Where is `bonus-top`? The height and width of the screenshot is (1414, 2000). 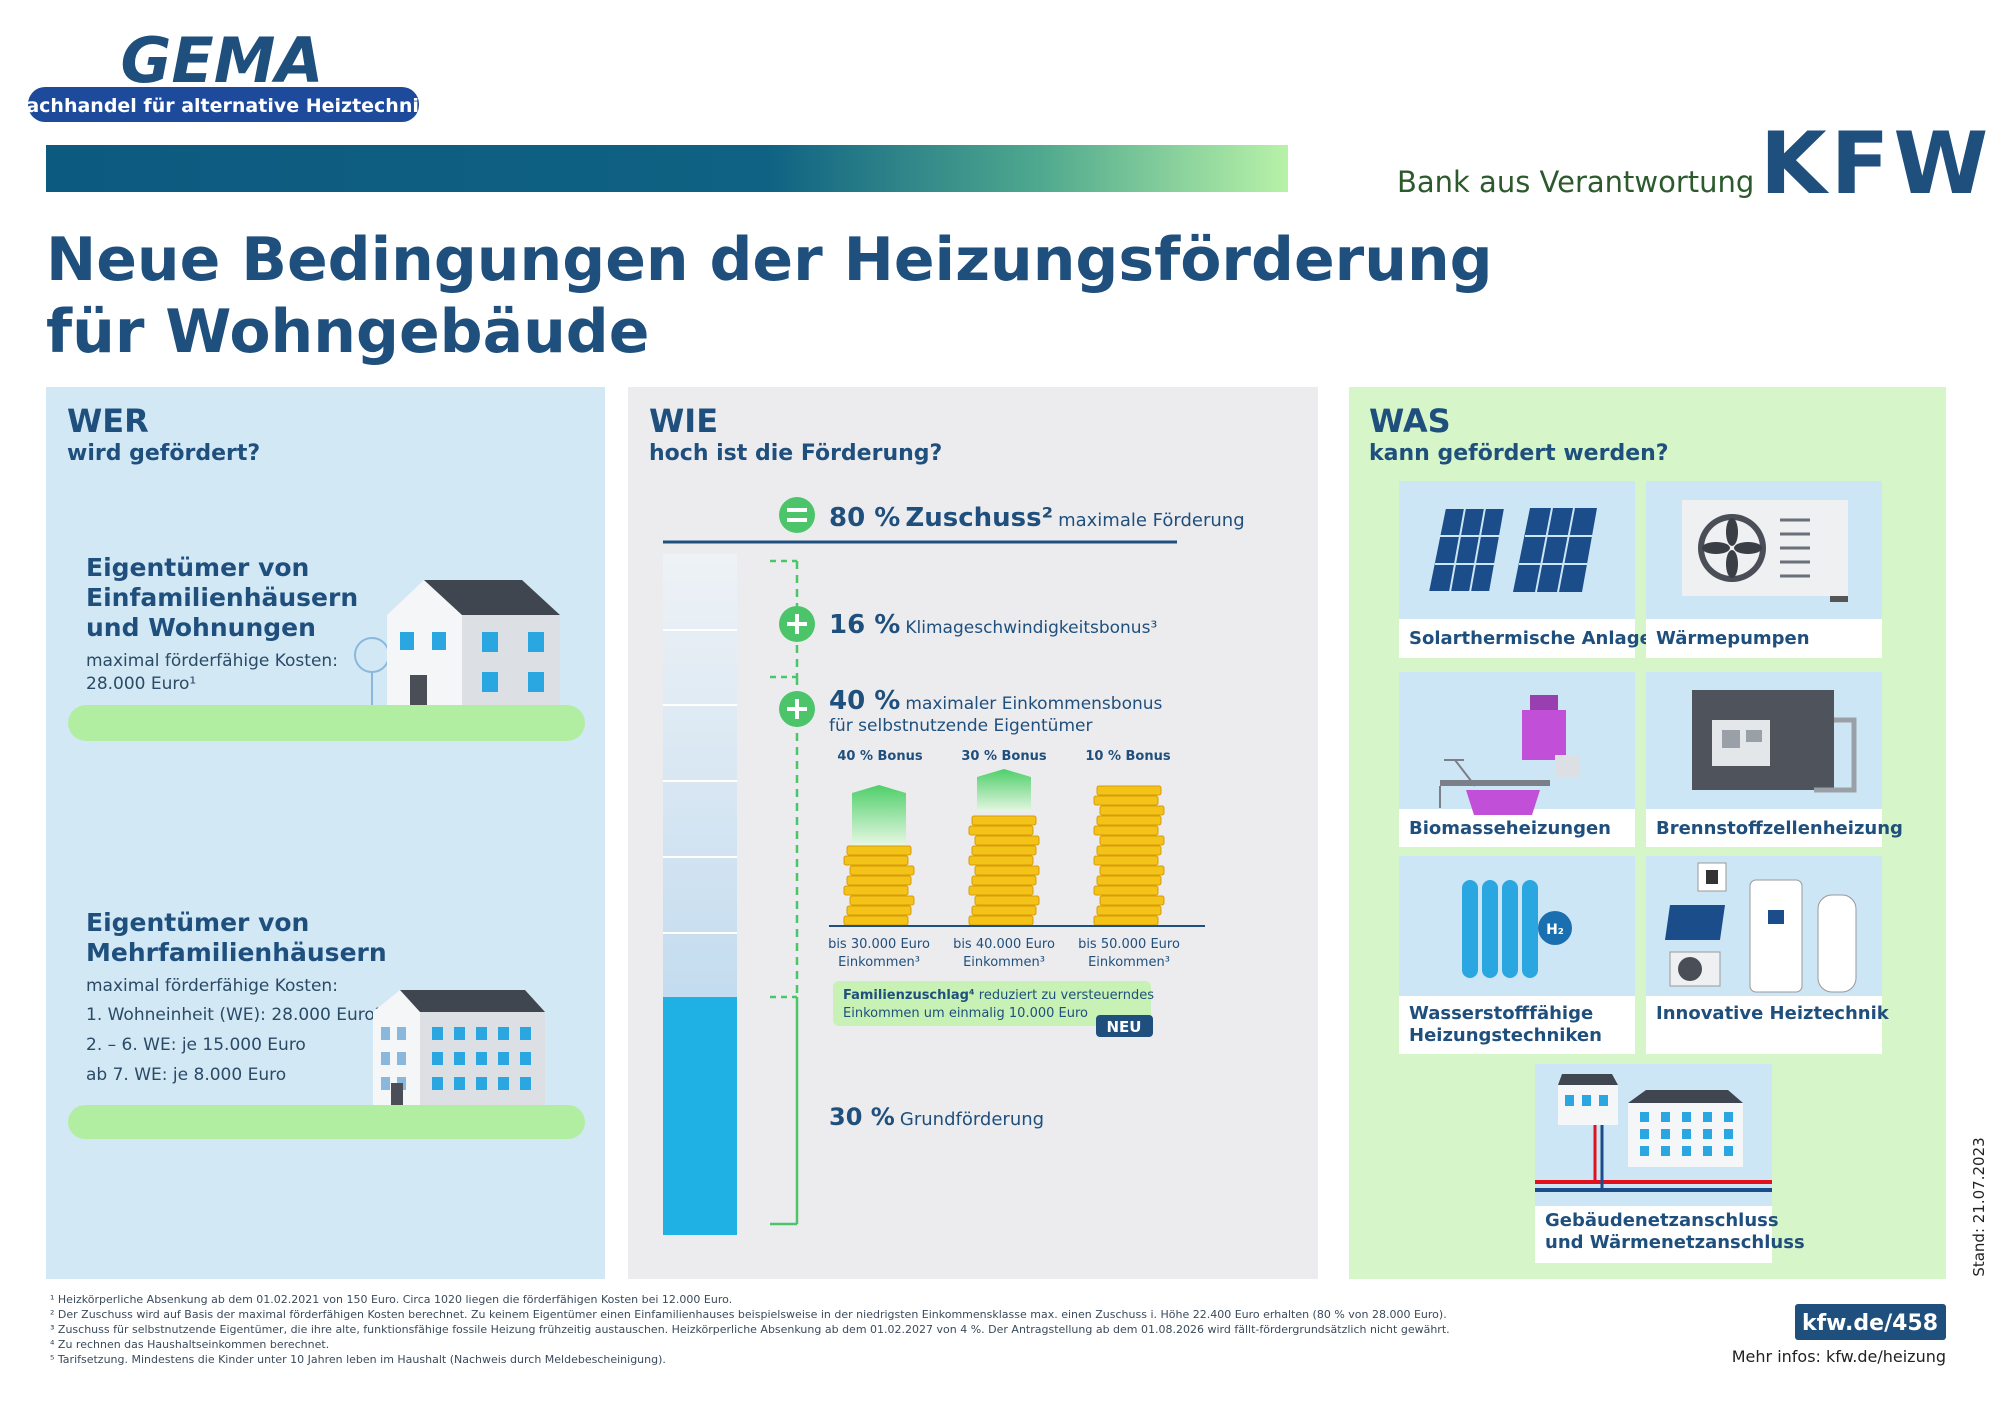 bonus-top is located at coordinates (1004, 790).